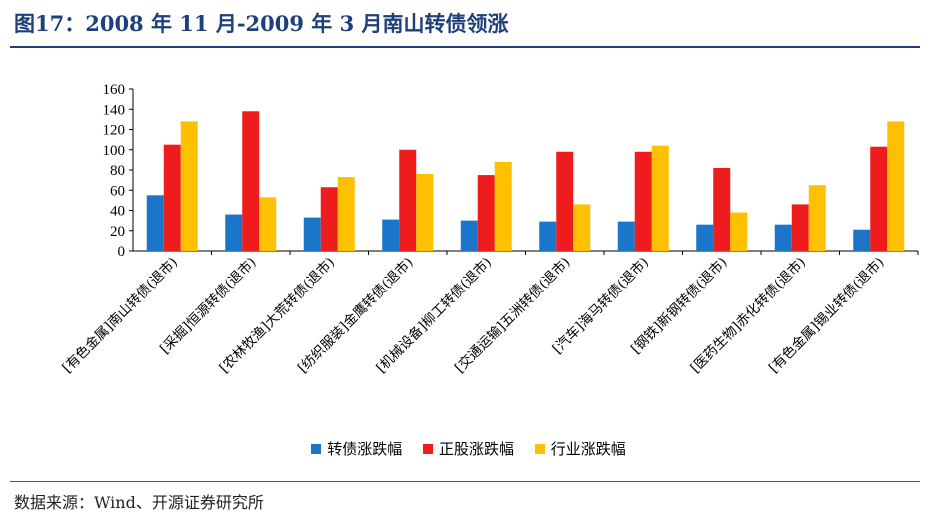 The image size is (937, 525). I want to click on source-rule, so click(465, 481).